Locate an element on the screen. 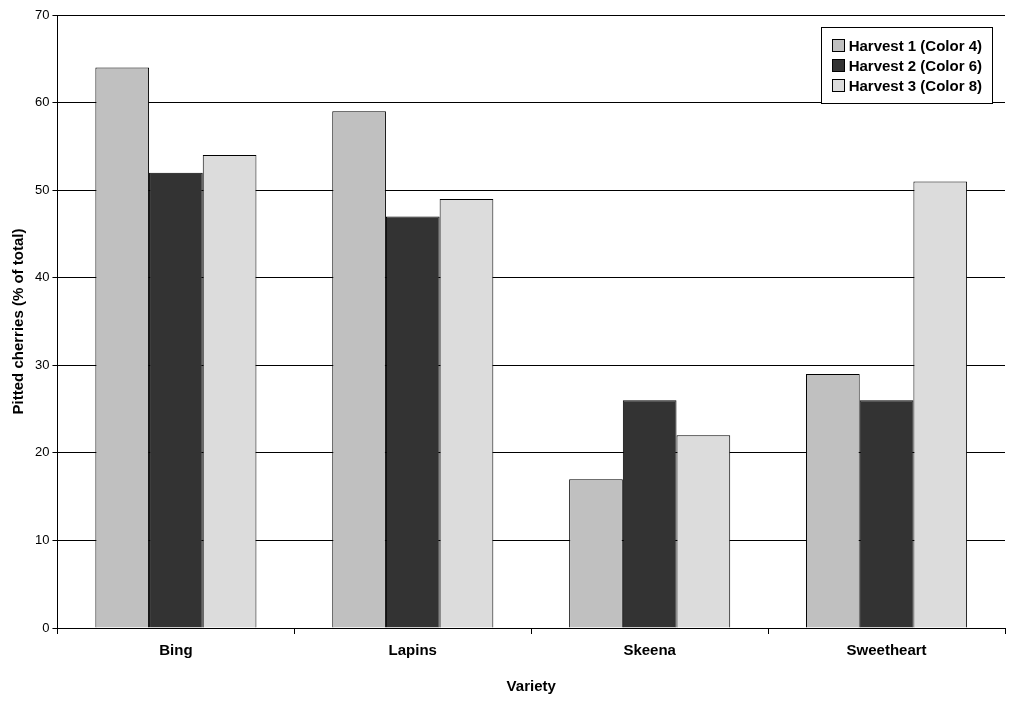  y-tick-label: 30 is located at coordinates (42, 364).